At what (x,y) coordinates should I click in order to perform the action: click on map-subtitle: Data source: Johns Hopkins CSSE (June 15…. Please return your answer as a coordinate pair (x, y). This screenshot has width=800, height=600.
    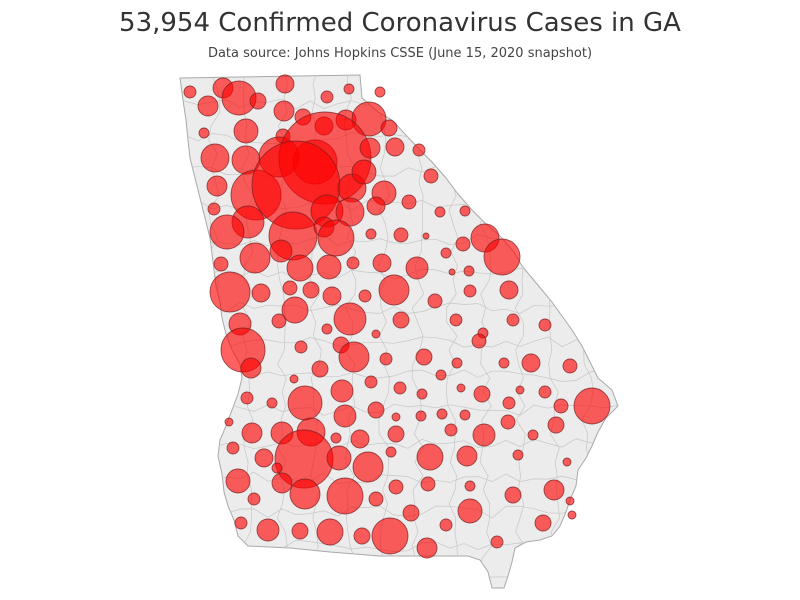
    Looking at the image, I should click on (400, 53).